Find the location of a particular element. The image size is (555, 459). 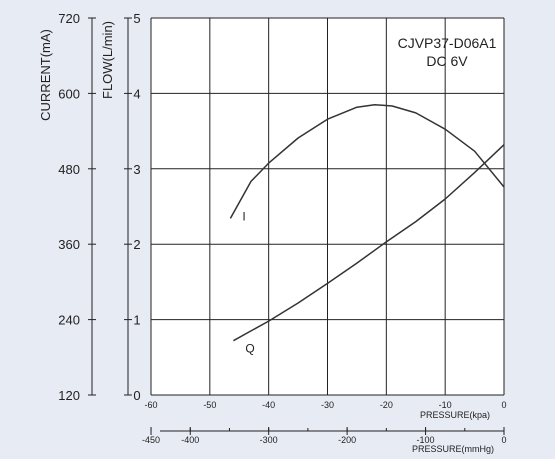

x-tick-label-kpa: -10 is located at coordinates (445, 405).